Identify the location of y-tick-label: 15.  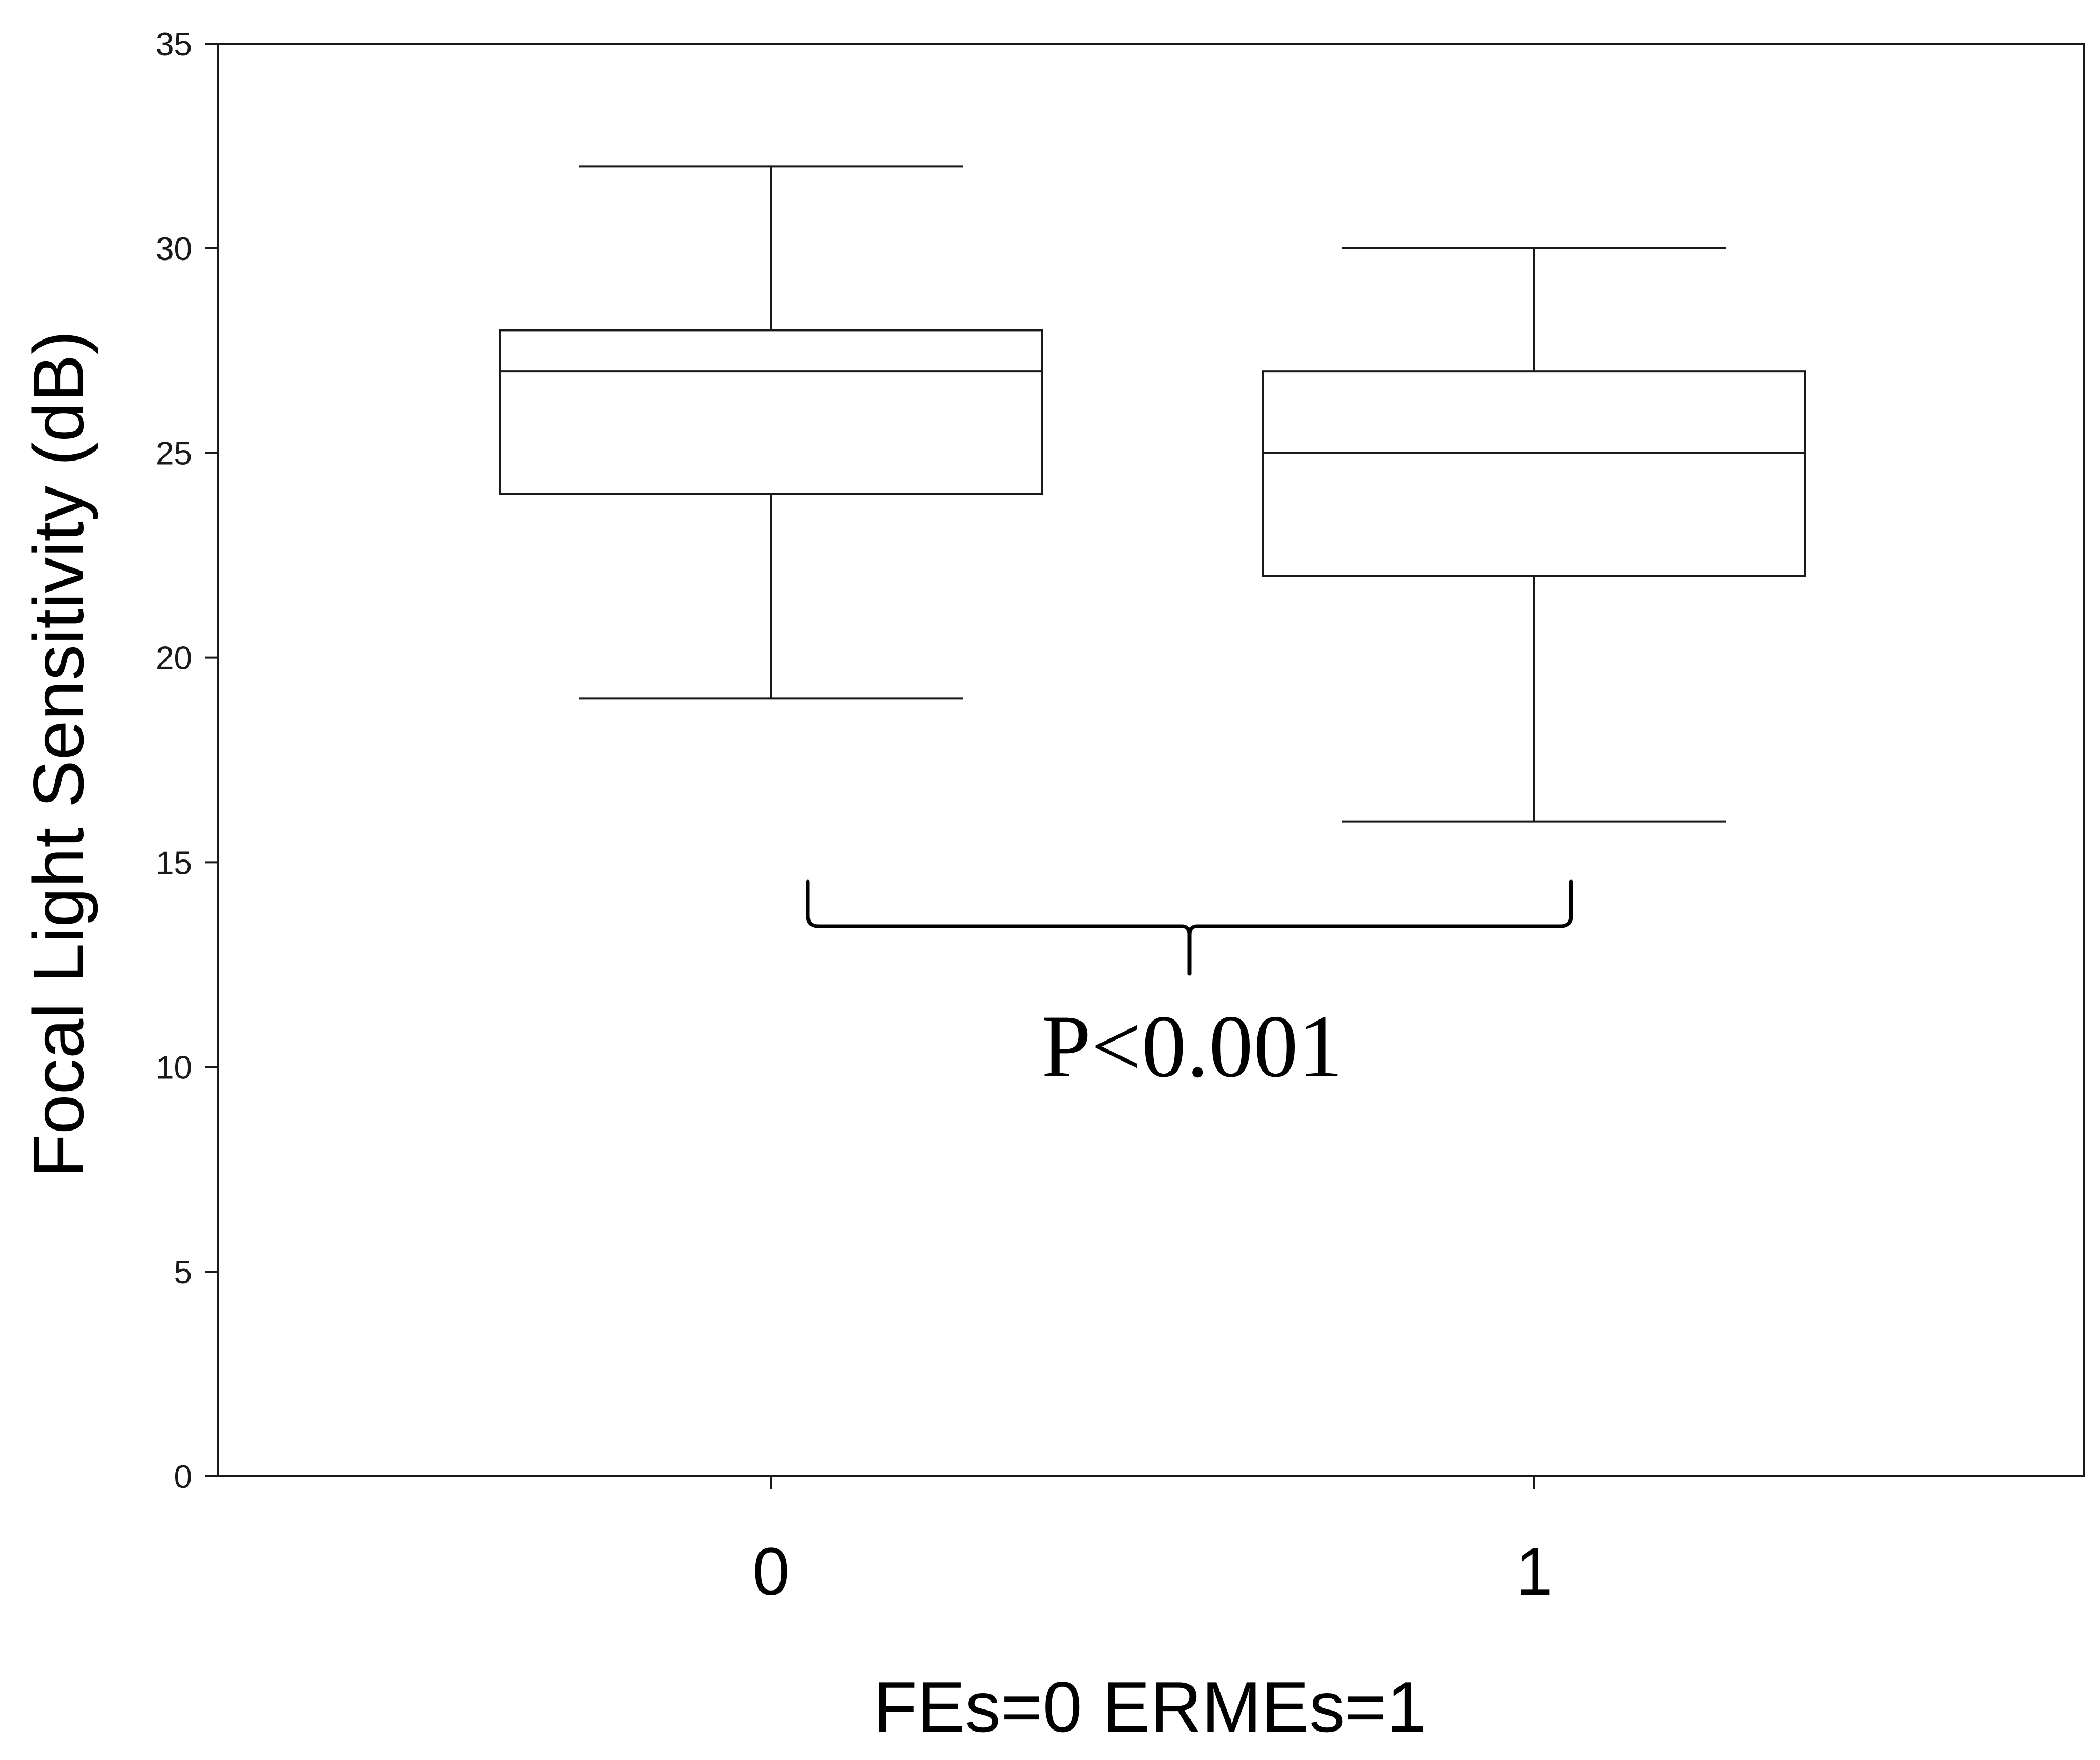
(174, 863).